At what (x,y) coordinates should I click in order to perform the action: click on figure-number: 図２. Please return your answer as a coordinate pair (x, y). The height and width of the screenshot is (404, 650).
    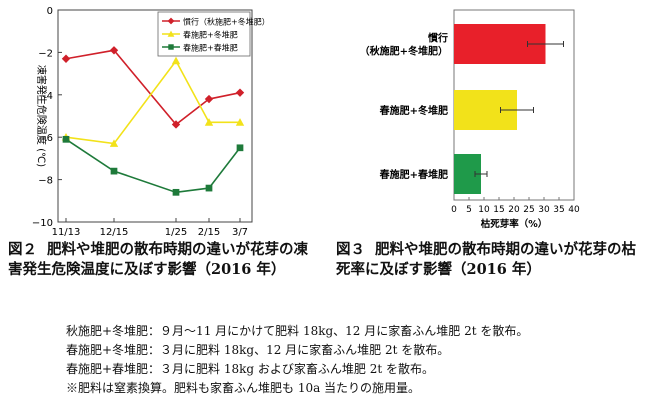
    Looking at the image, I should click on (22, 249).